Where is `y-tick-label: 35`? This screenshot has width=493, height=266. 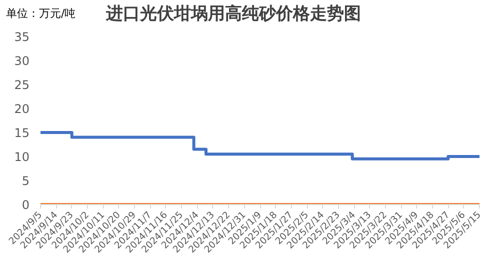
y-tick-label: 35 is located at coordinates (22, 37).